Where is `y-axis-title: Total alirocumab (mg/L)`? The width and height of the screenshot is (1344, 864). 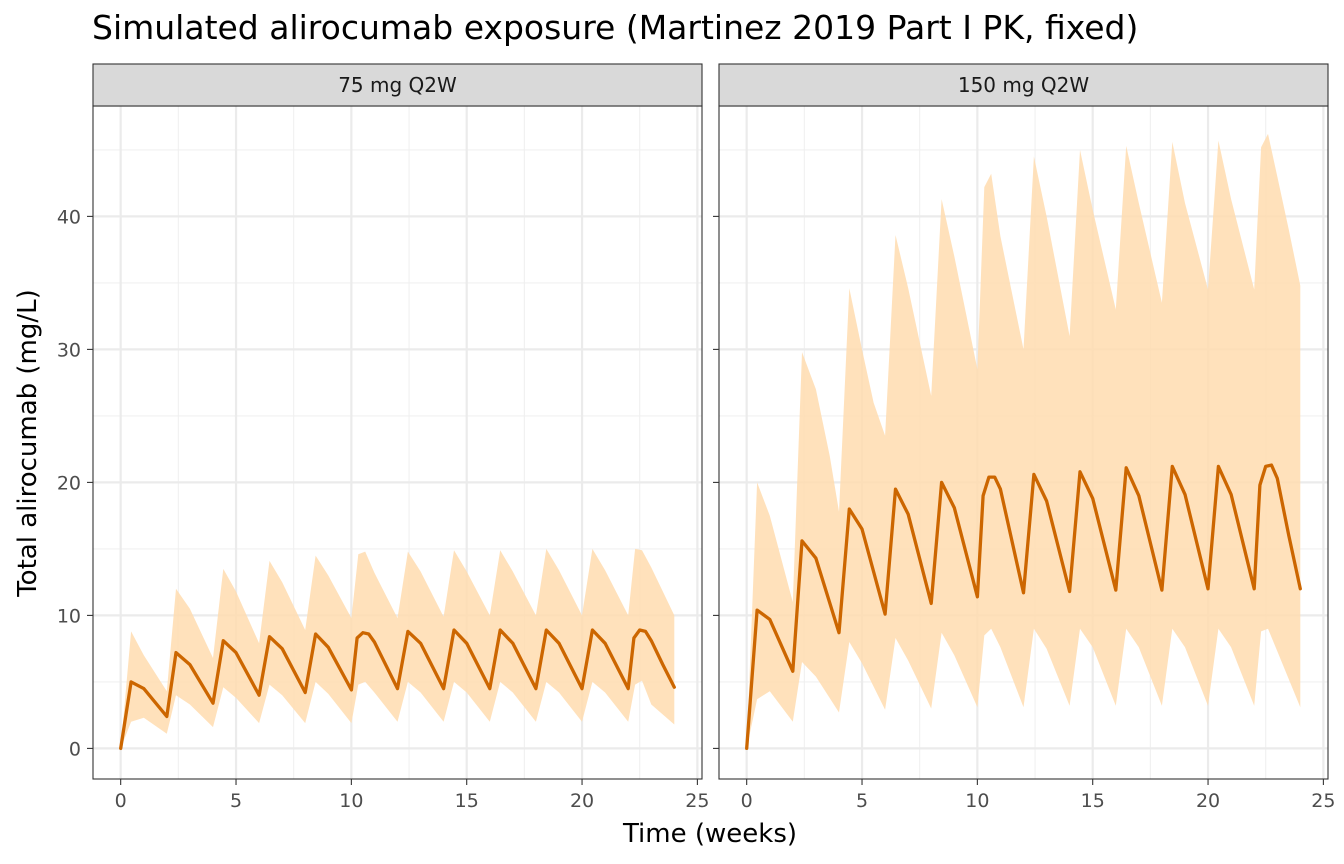
y-axis-title: Total alirocumab (mg/L) is located at coordinates (28, 443).